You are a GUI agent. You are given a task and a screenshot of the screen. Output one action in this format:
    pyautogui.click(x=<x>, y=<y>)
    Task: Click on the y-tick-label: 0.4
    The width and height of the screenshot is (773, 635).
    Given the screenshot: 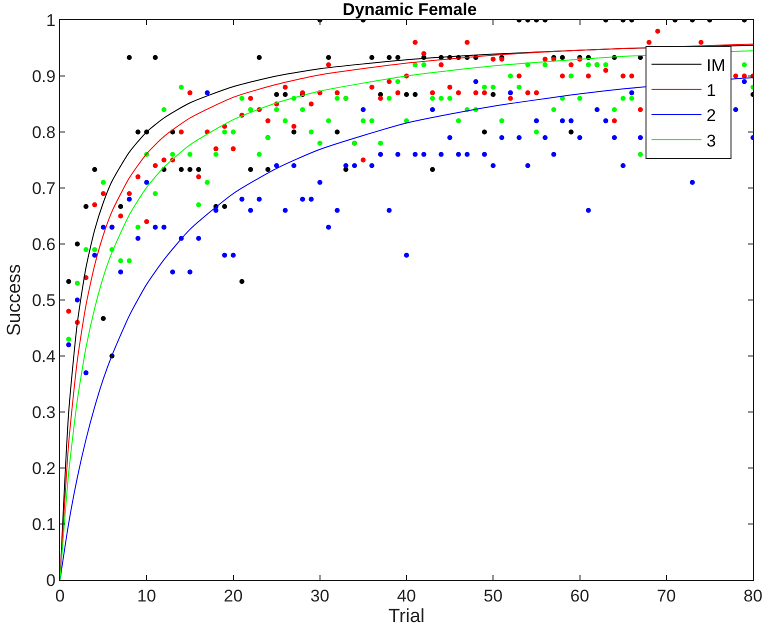 What is the action you would take?
    pyautogui.click(x=44, y=356)
    